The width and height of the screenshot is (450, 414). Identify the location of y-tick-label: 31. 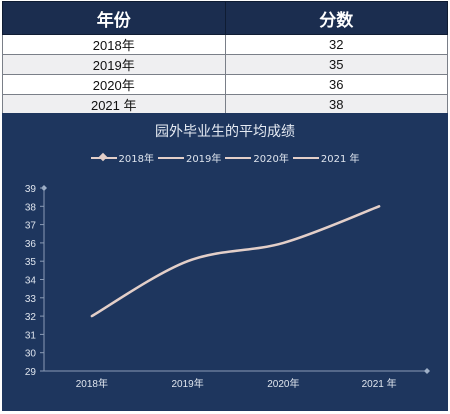
(31, 335).